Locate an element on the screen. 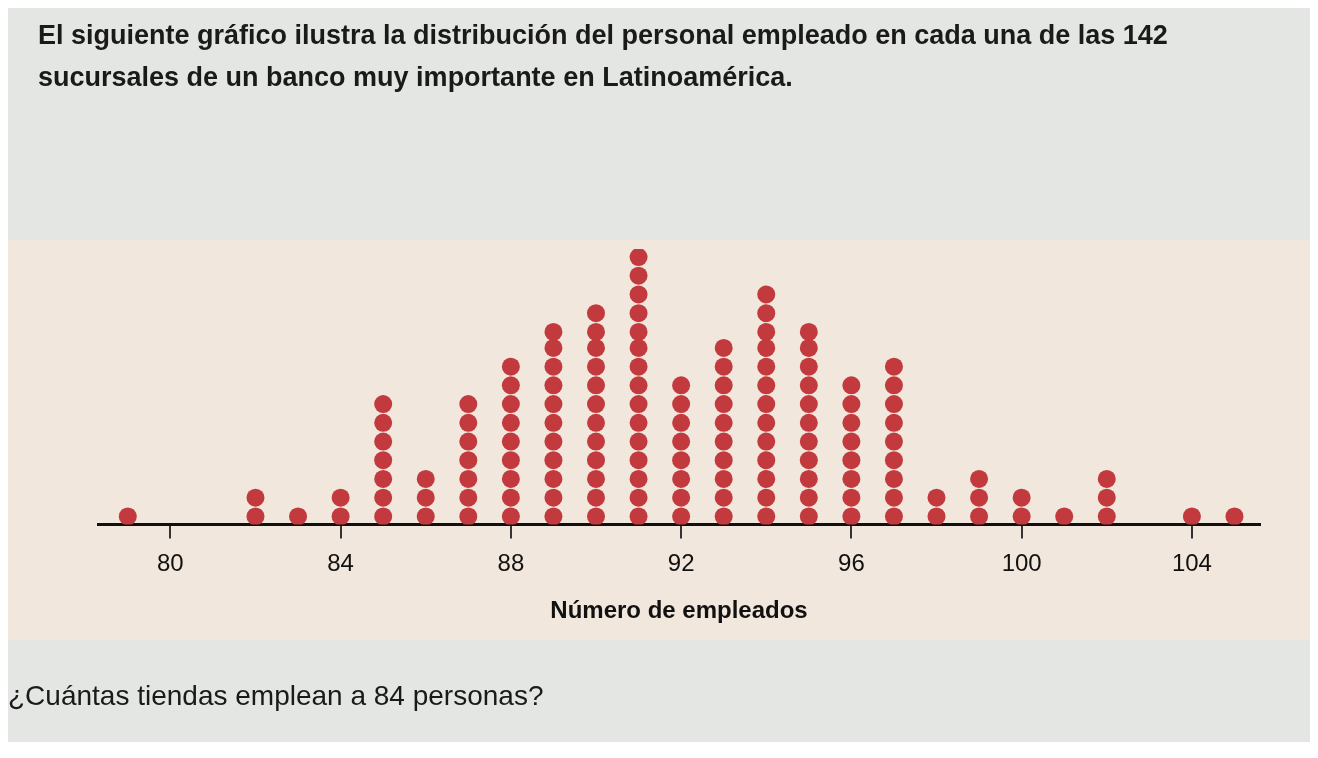 The image size is (1318, 758). x-tick-label: 100 is located at coordinates (1021, 563).